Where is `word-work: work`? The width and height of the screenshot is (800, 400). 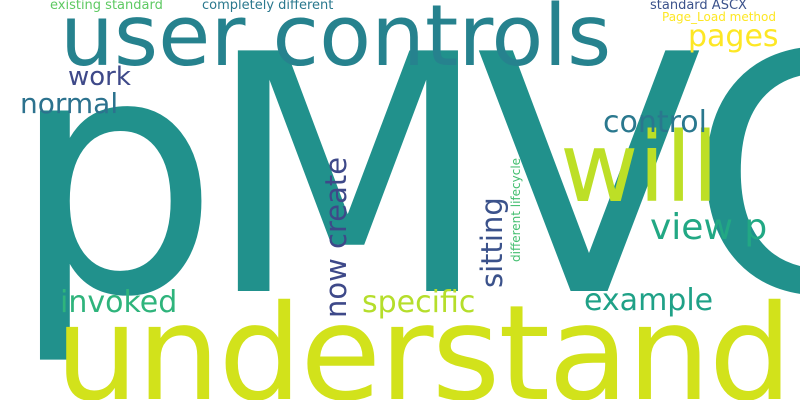 word-work: work is located at coordinates (99, 77).